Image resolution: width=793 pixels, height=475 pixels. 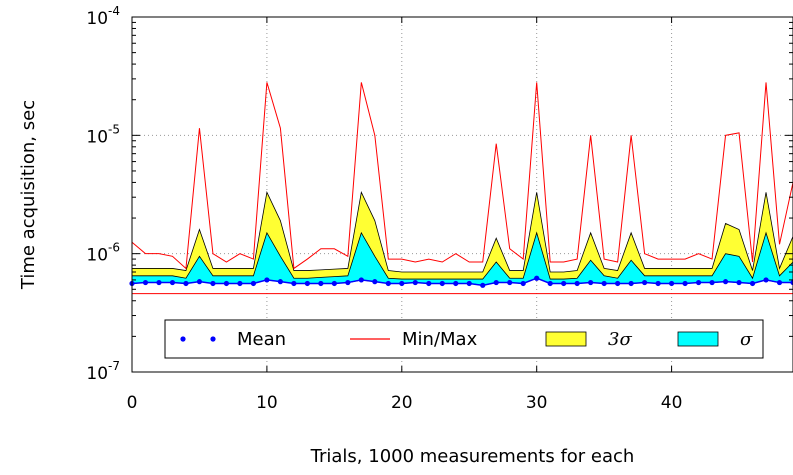 What do you see at coordinates (267, 403) in the screenshot?
I see `x-tick-label: 10` at bounding box center [267, 403].